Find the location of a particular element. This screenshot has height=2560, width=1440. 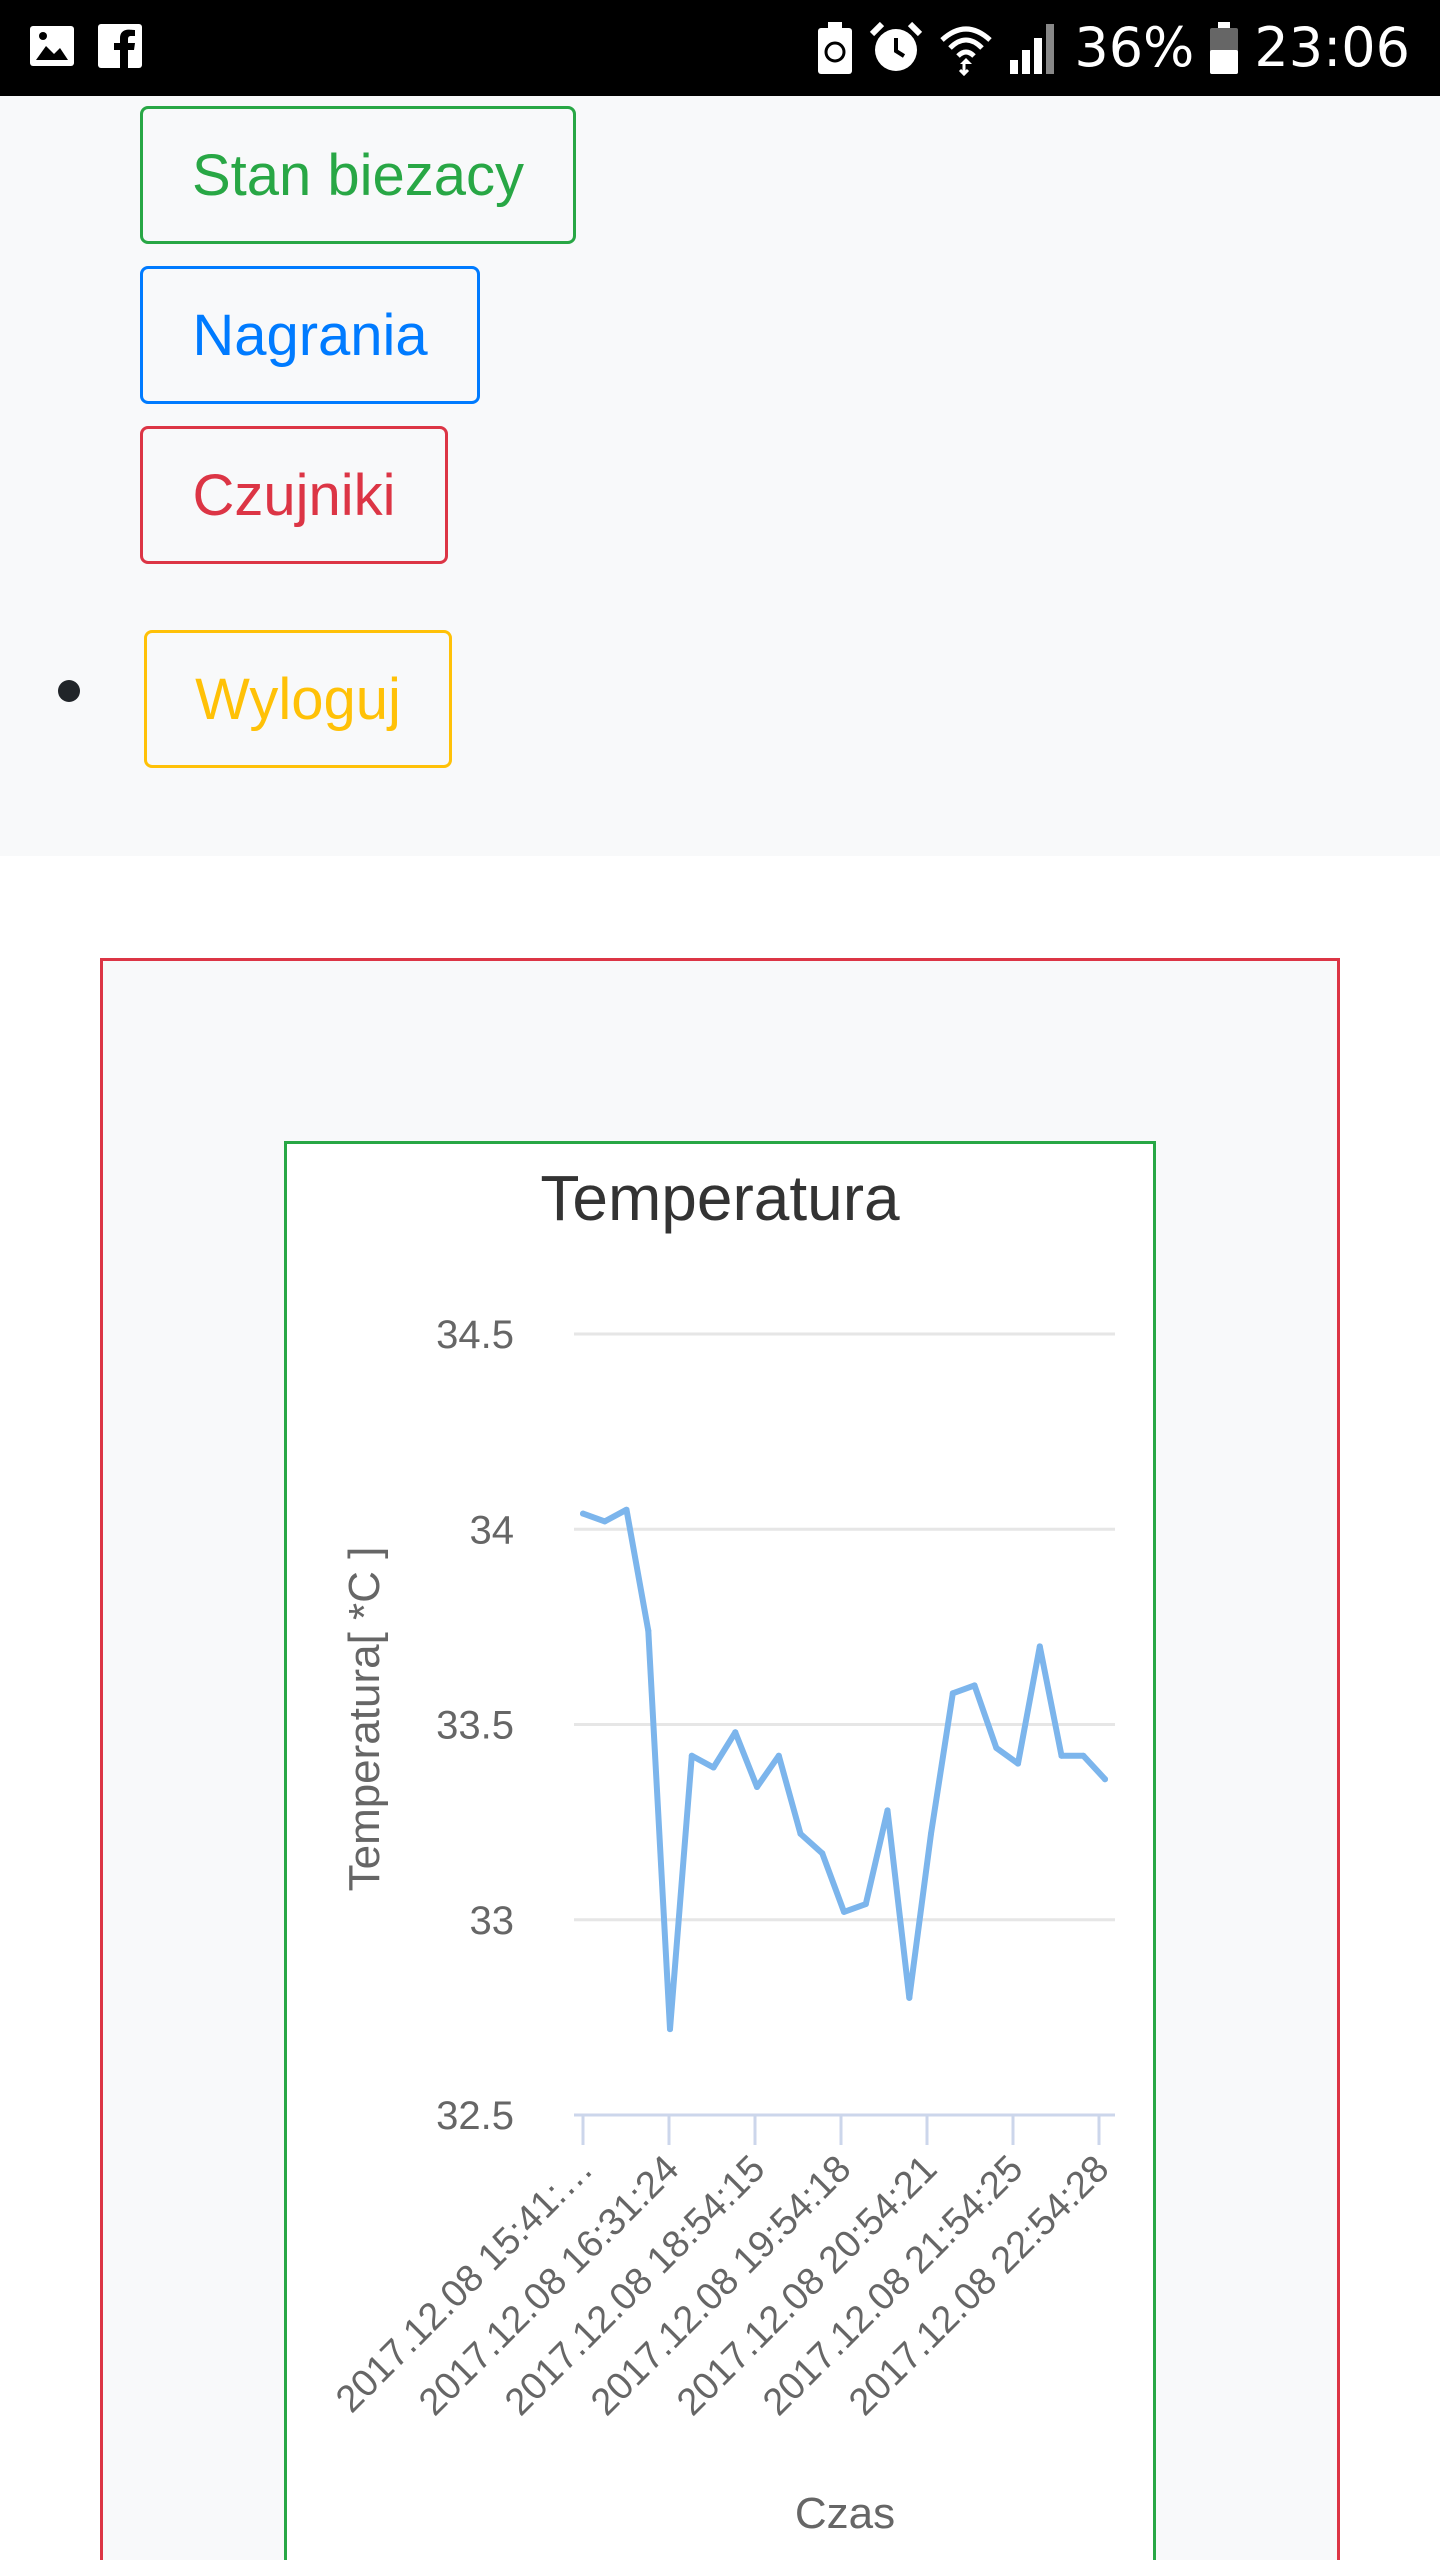

alarm-icon is located at coordinates (896, 46).